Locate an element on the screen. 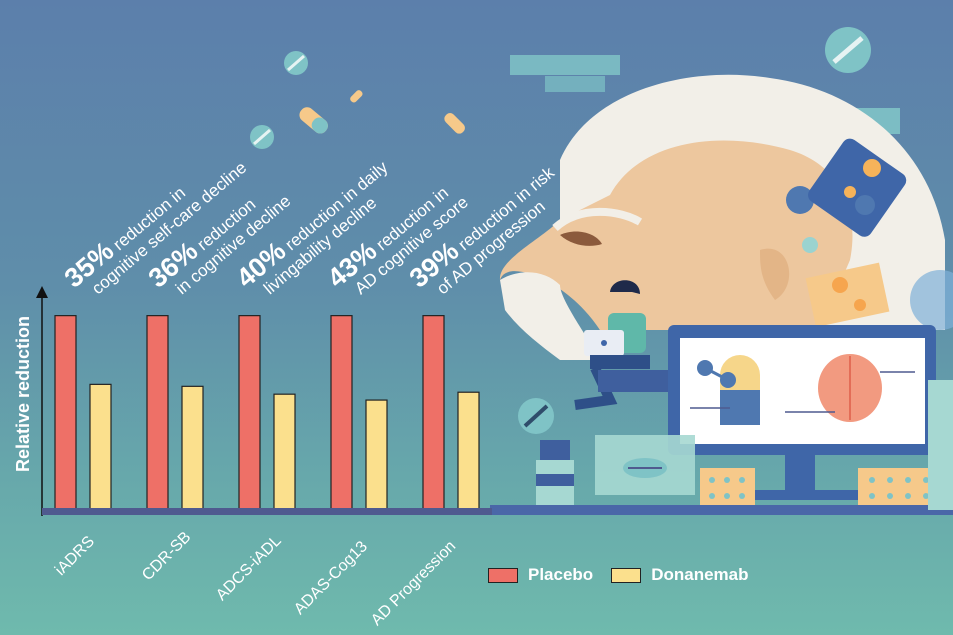 The height and width of the screenshot is (635, 953). y-axis-arrow is located at coordinates (42, 292).